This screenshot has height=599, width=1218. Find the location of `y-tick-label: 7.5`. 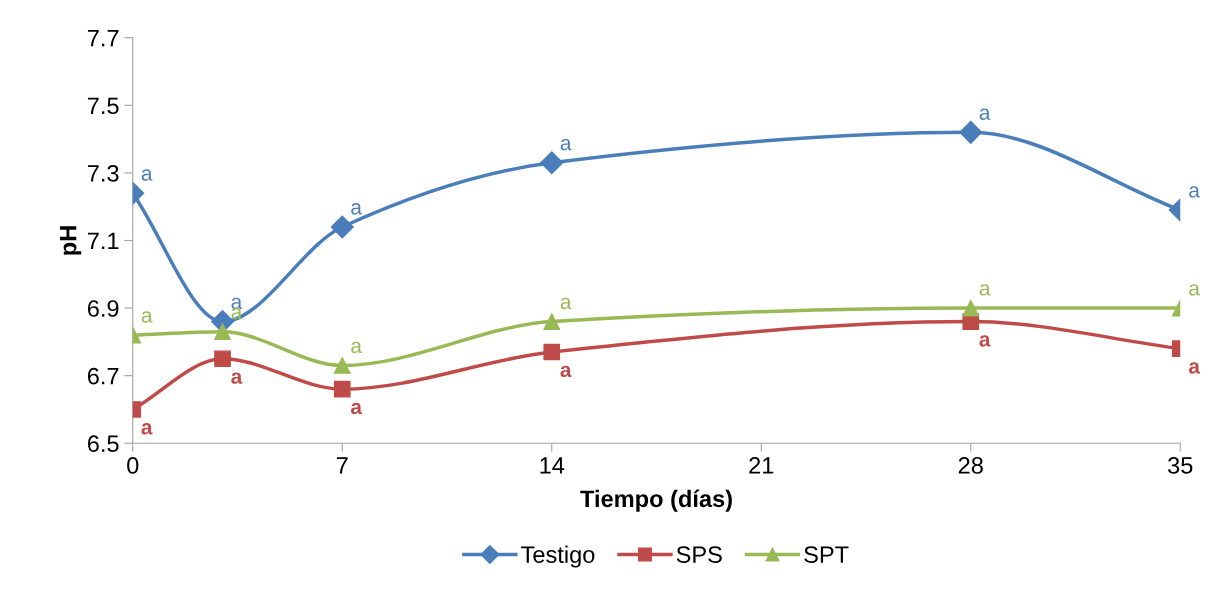

y-tick-label: 7.5 is located at coordinates (103, 106).